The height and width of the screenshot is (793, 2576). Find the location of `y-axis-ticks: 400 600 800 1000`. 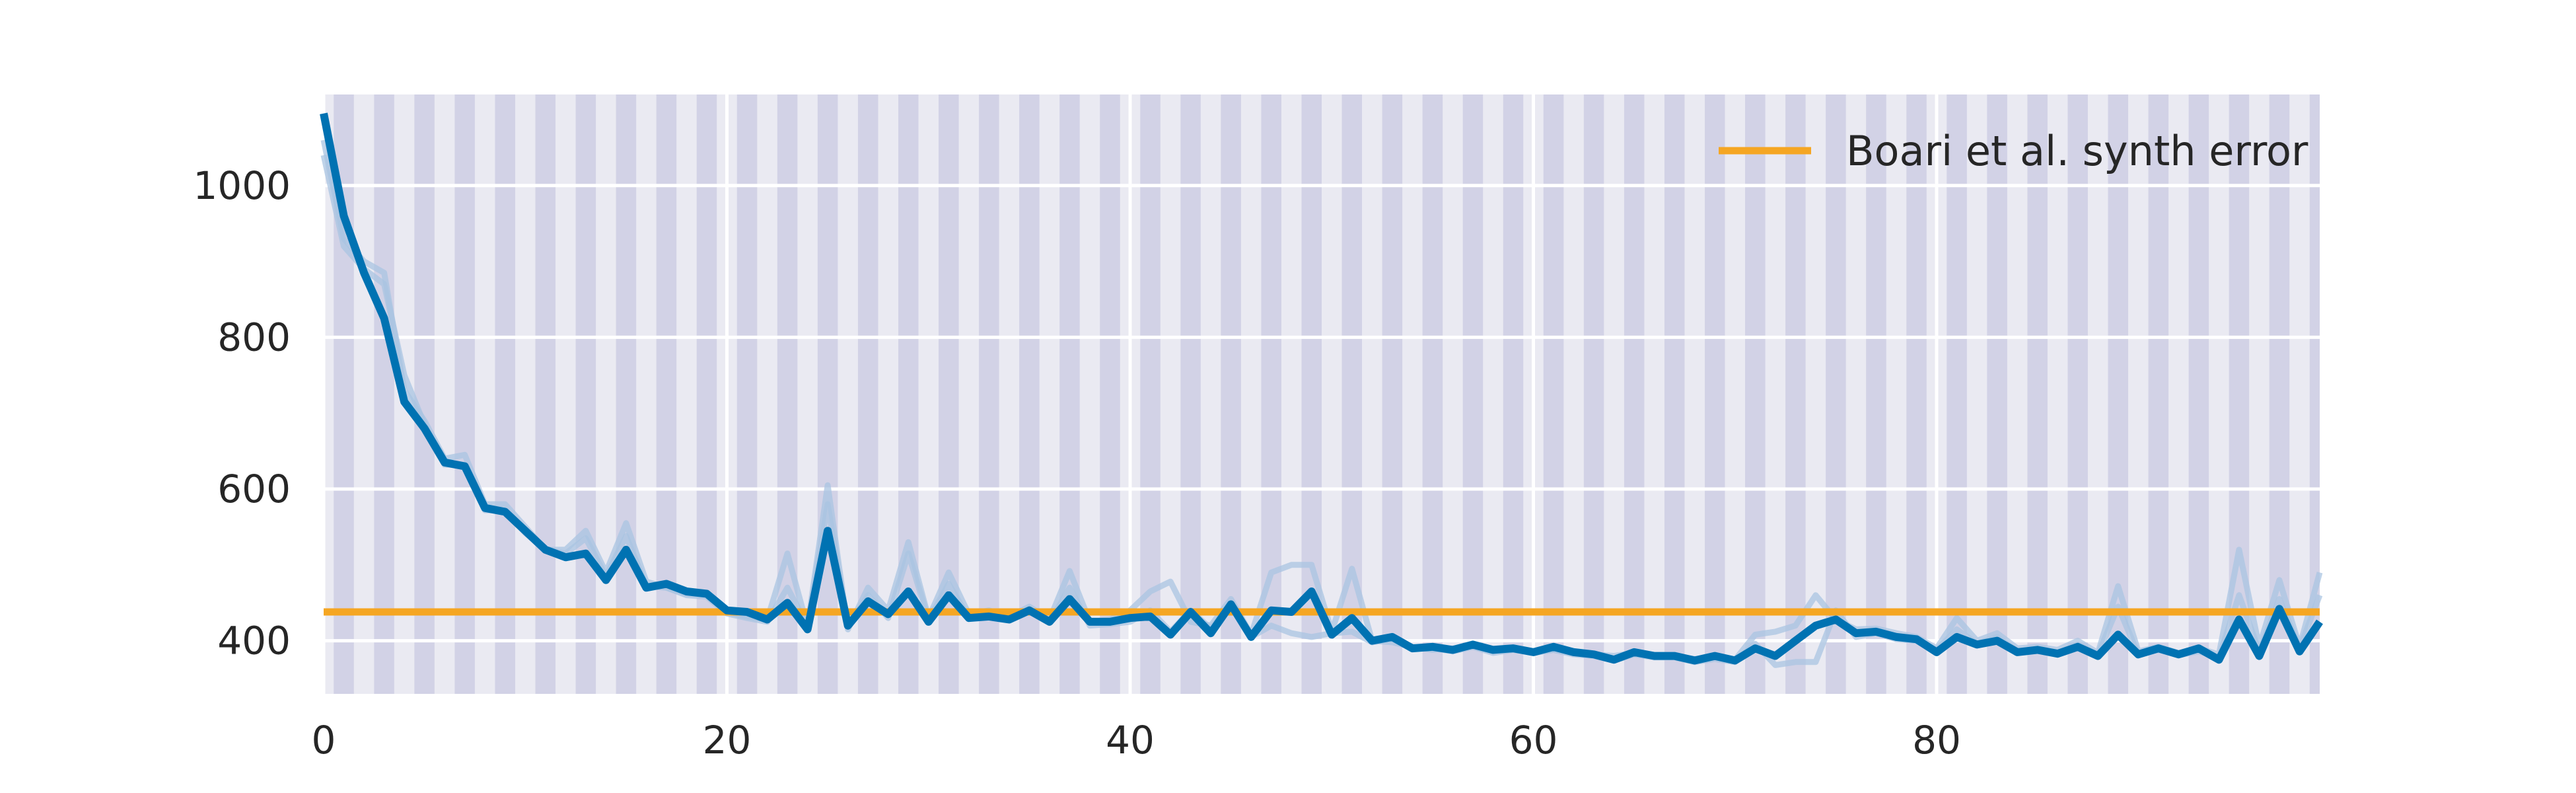

y-axis-ticks: 400 600 800 1000 is located at coordinates (242, 413).